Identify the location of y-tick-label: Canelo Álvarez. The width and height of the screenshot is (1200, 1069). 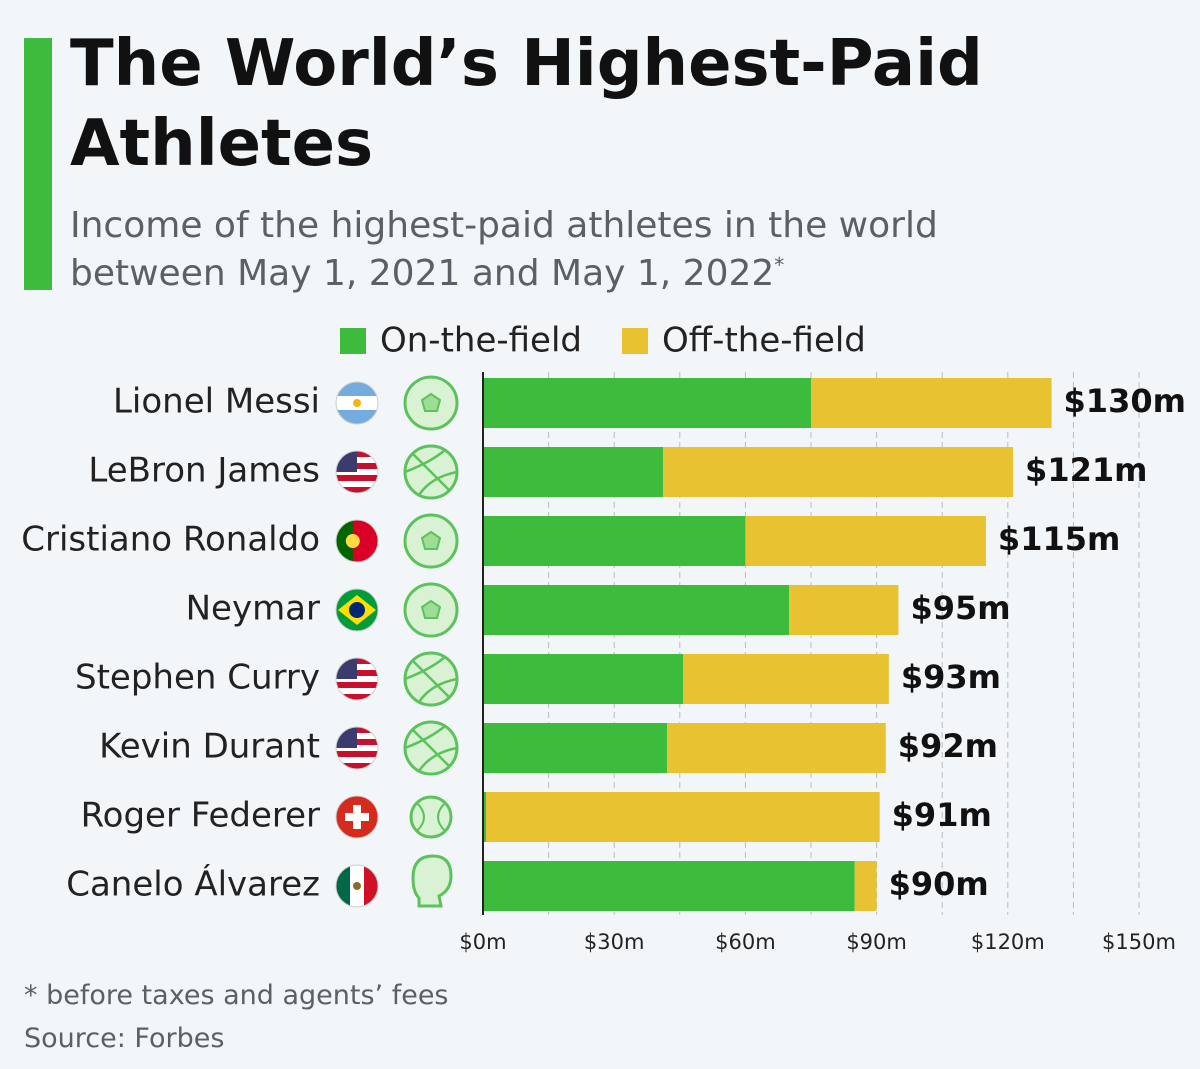
(193, 884).